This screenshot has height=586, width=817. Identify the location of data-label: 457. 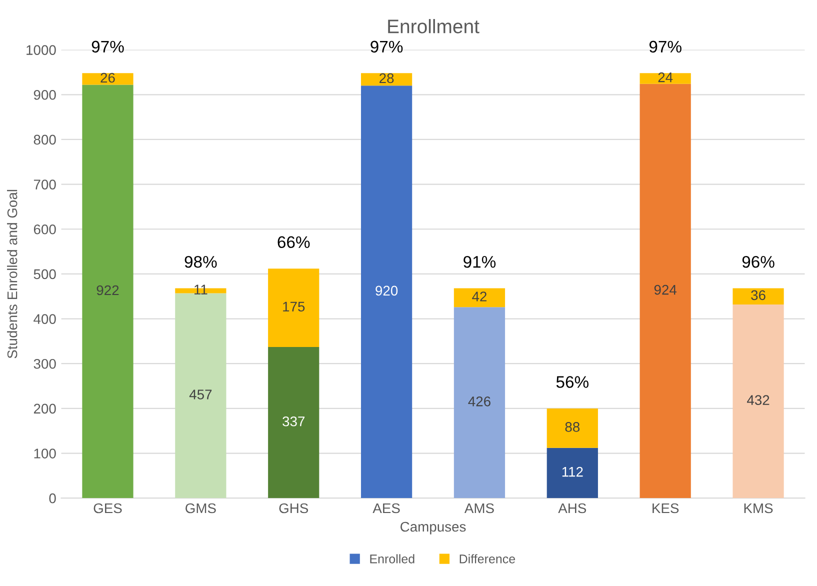
(200, 395).